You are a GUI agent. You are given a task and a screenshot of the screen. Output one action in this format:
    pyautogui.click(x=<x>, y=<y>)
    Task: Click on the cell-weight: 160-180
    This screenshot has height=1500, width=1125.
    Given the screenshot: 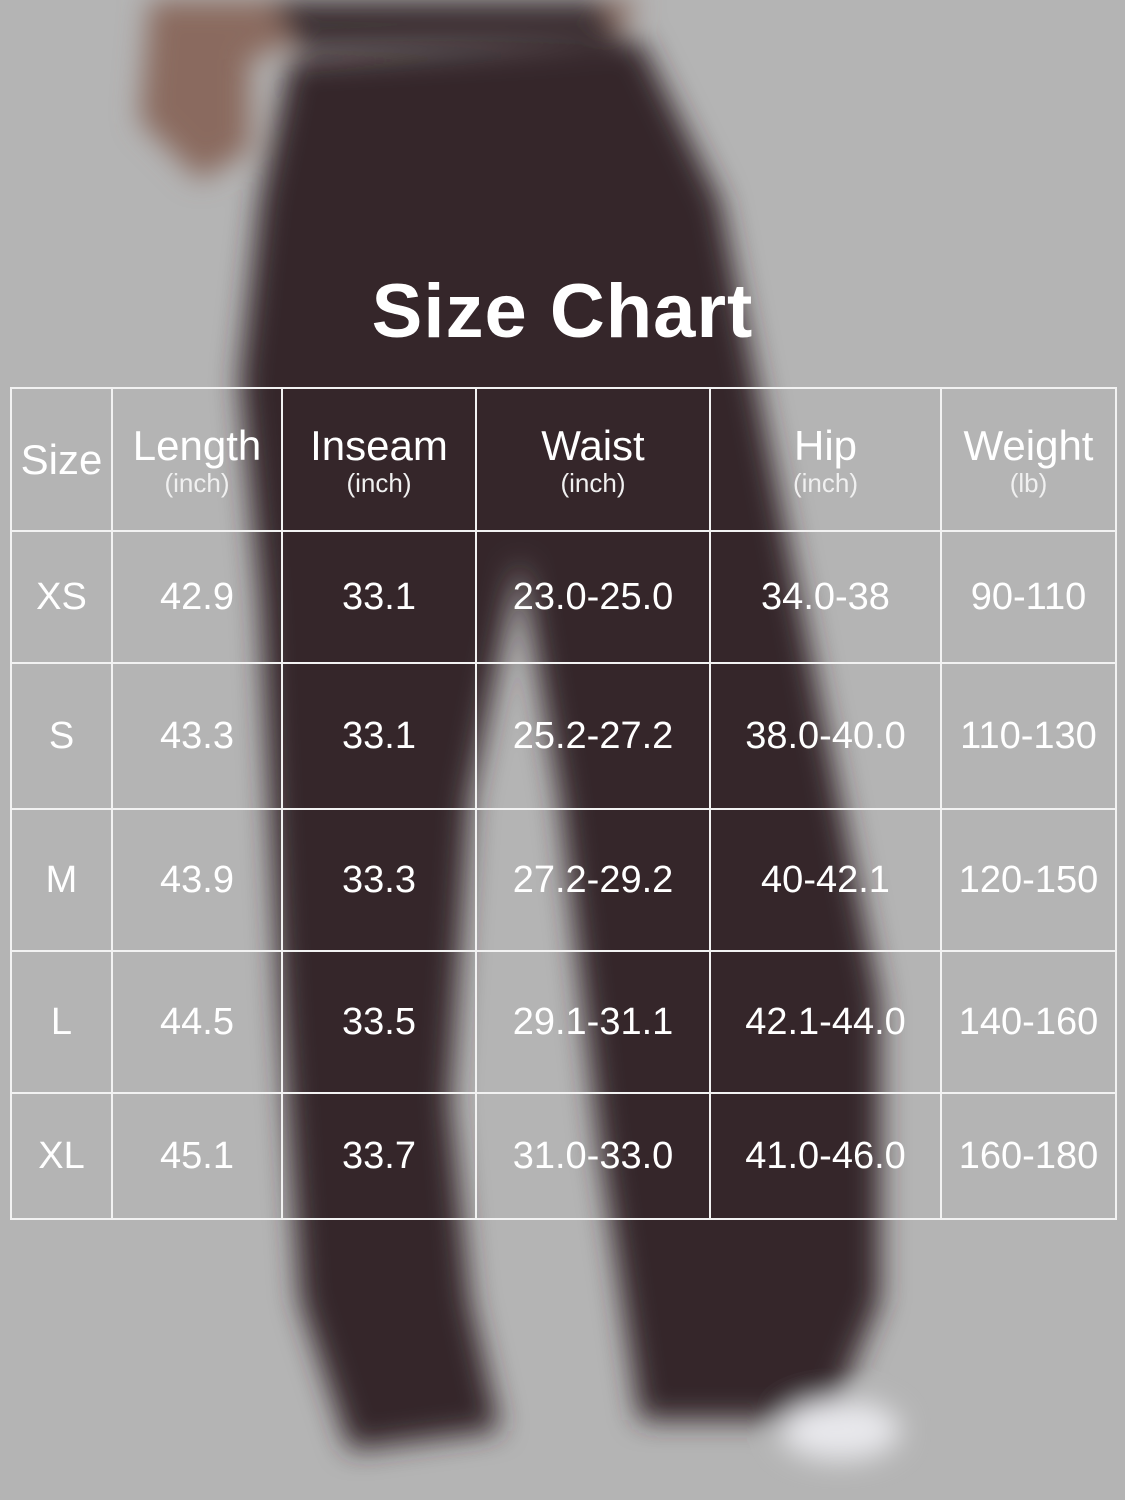 What is the action you would take?
    pyautogui.click(x=1028, y=1156)
    